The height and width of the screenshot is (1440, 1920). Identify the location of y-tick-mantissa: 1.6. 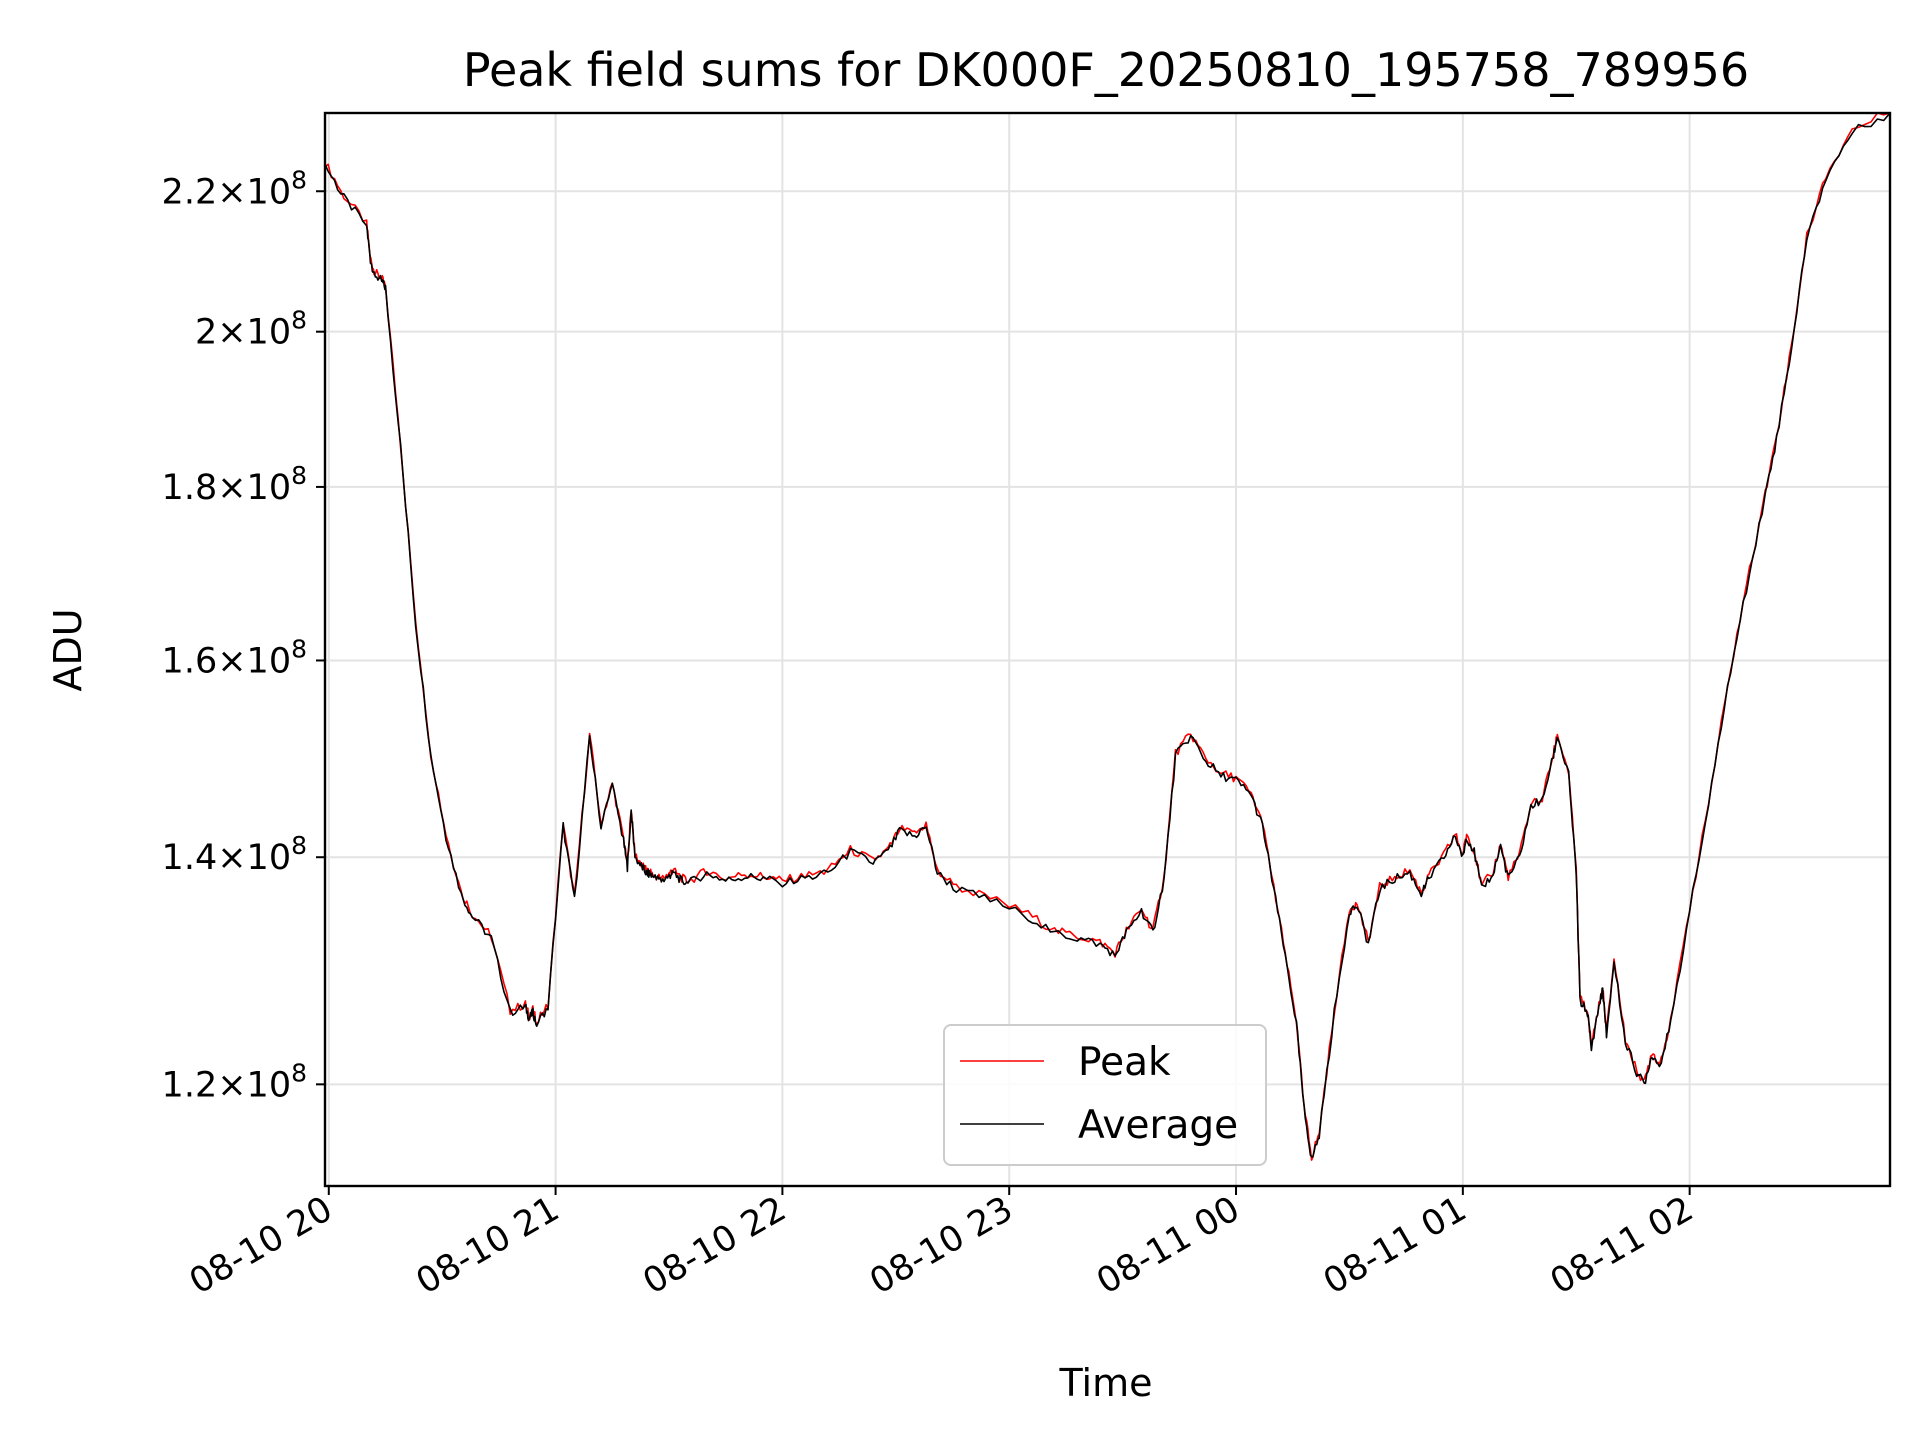
(190, 661).